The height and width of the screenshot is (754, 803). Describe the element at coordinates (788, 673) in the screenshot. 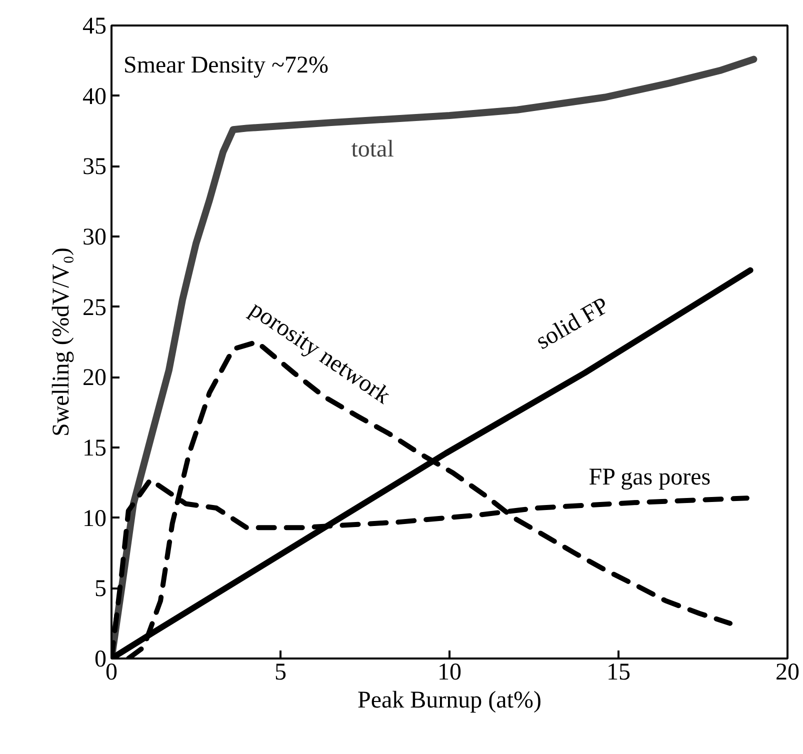

I see `x-tick-label: 20` at that location.